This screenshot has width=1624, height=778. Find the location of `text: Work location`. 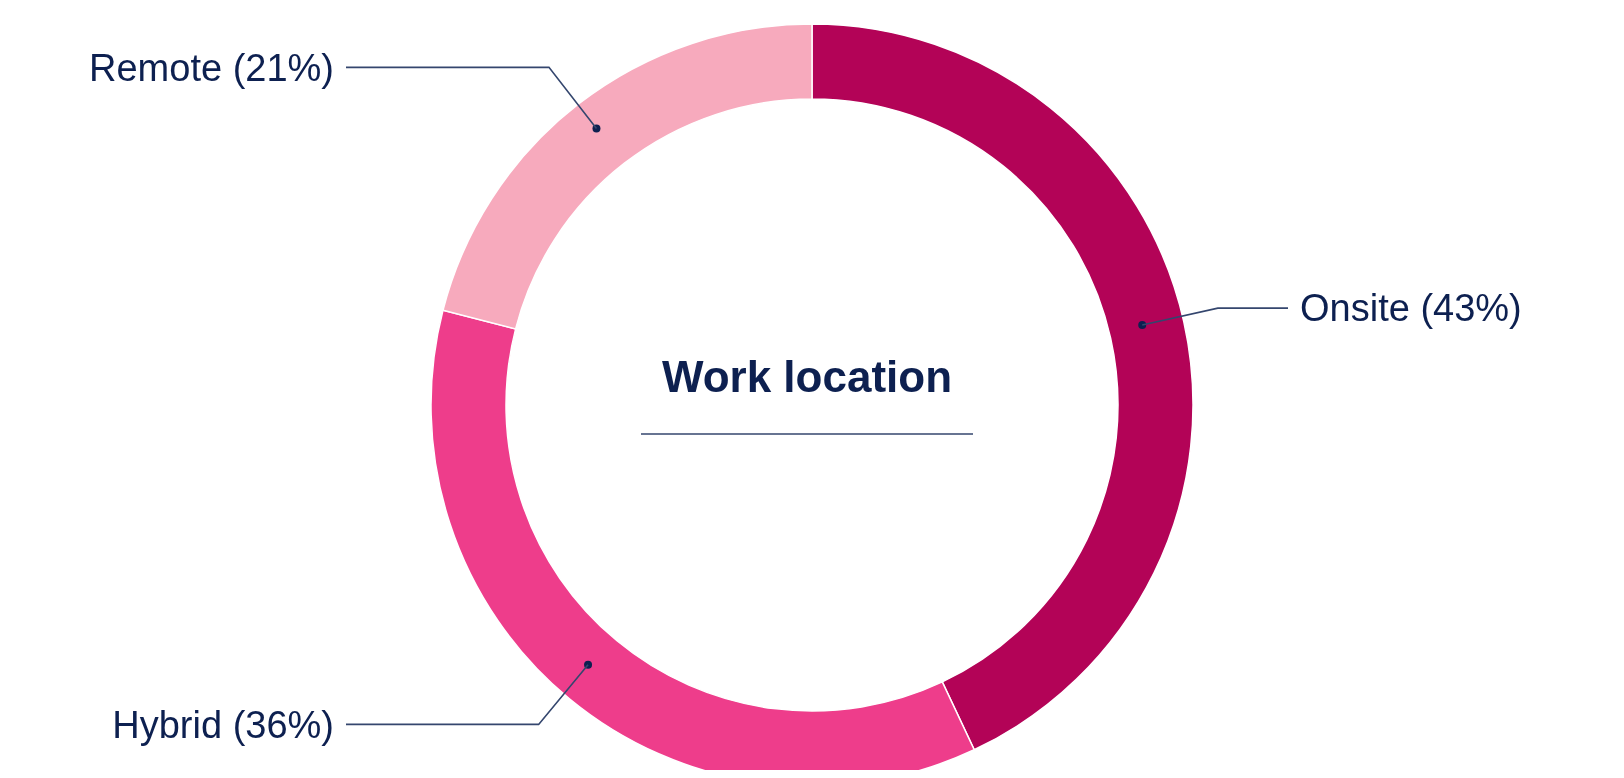

text: Work location is located at coordinates (807, 376).